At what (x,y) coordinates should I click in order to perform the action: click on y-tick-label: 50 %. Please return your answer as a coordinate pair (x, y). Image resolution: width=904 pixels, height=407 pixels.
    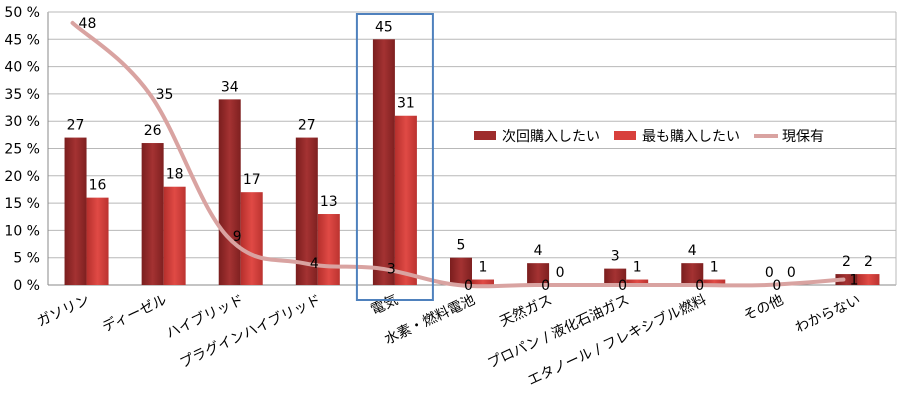
    Looking at the image, I should click on (22, 13).